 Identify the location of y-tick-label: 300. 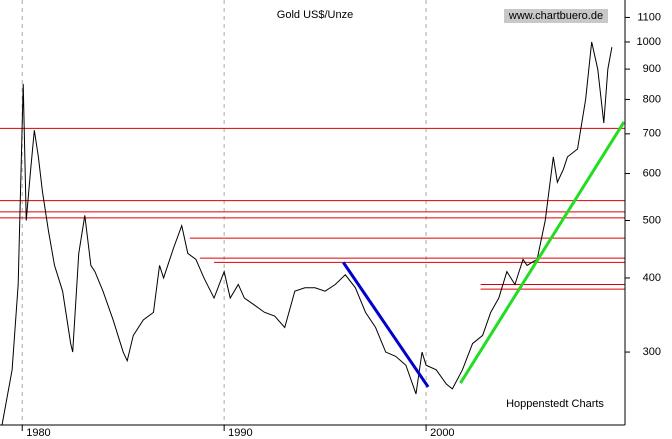
(652, 352).